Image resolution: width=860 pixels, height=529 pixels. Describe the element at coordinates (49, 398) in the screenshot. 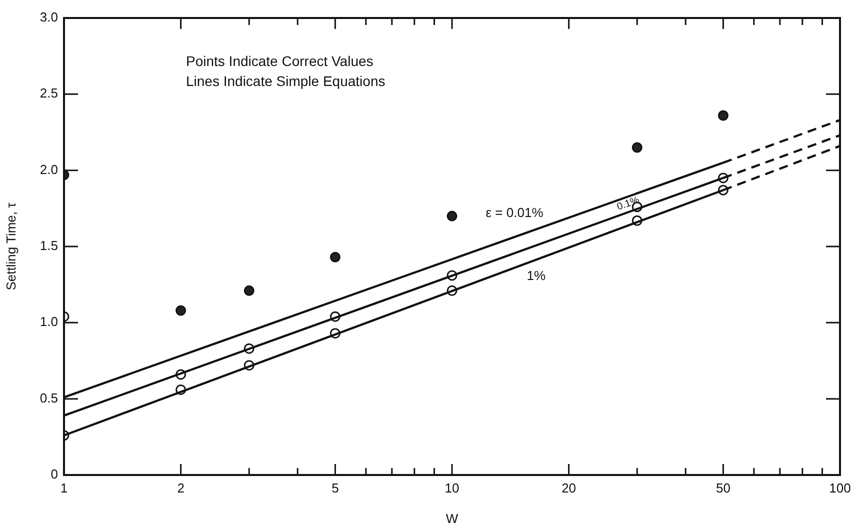

I see `y-tick-label: 0.5` at that location.